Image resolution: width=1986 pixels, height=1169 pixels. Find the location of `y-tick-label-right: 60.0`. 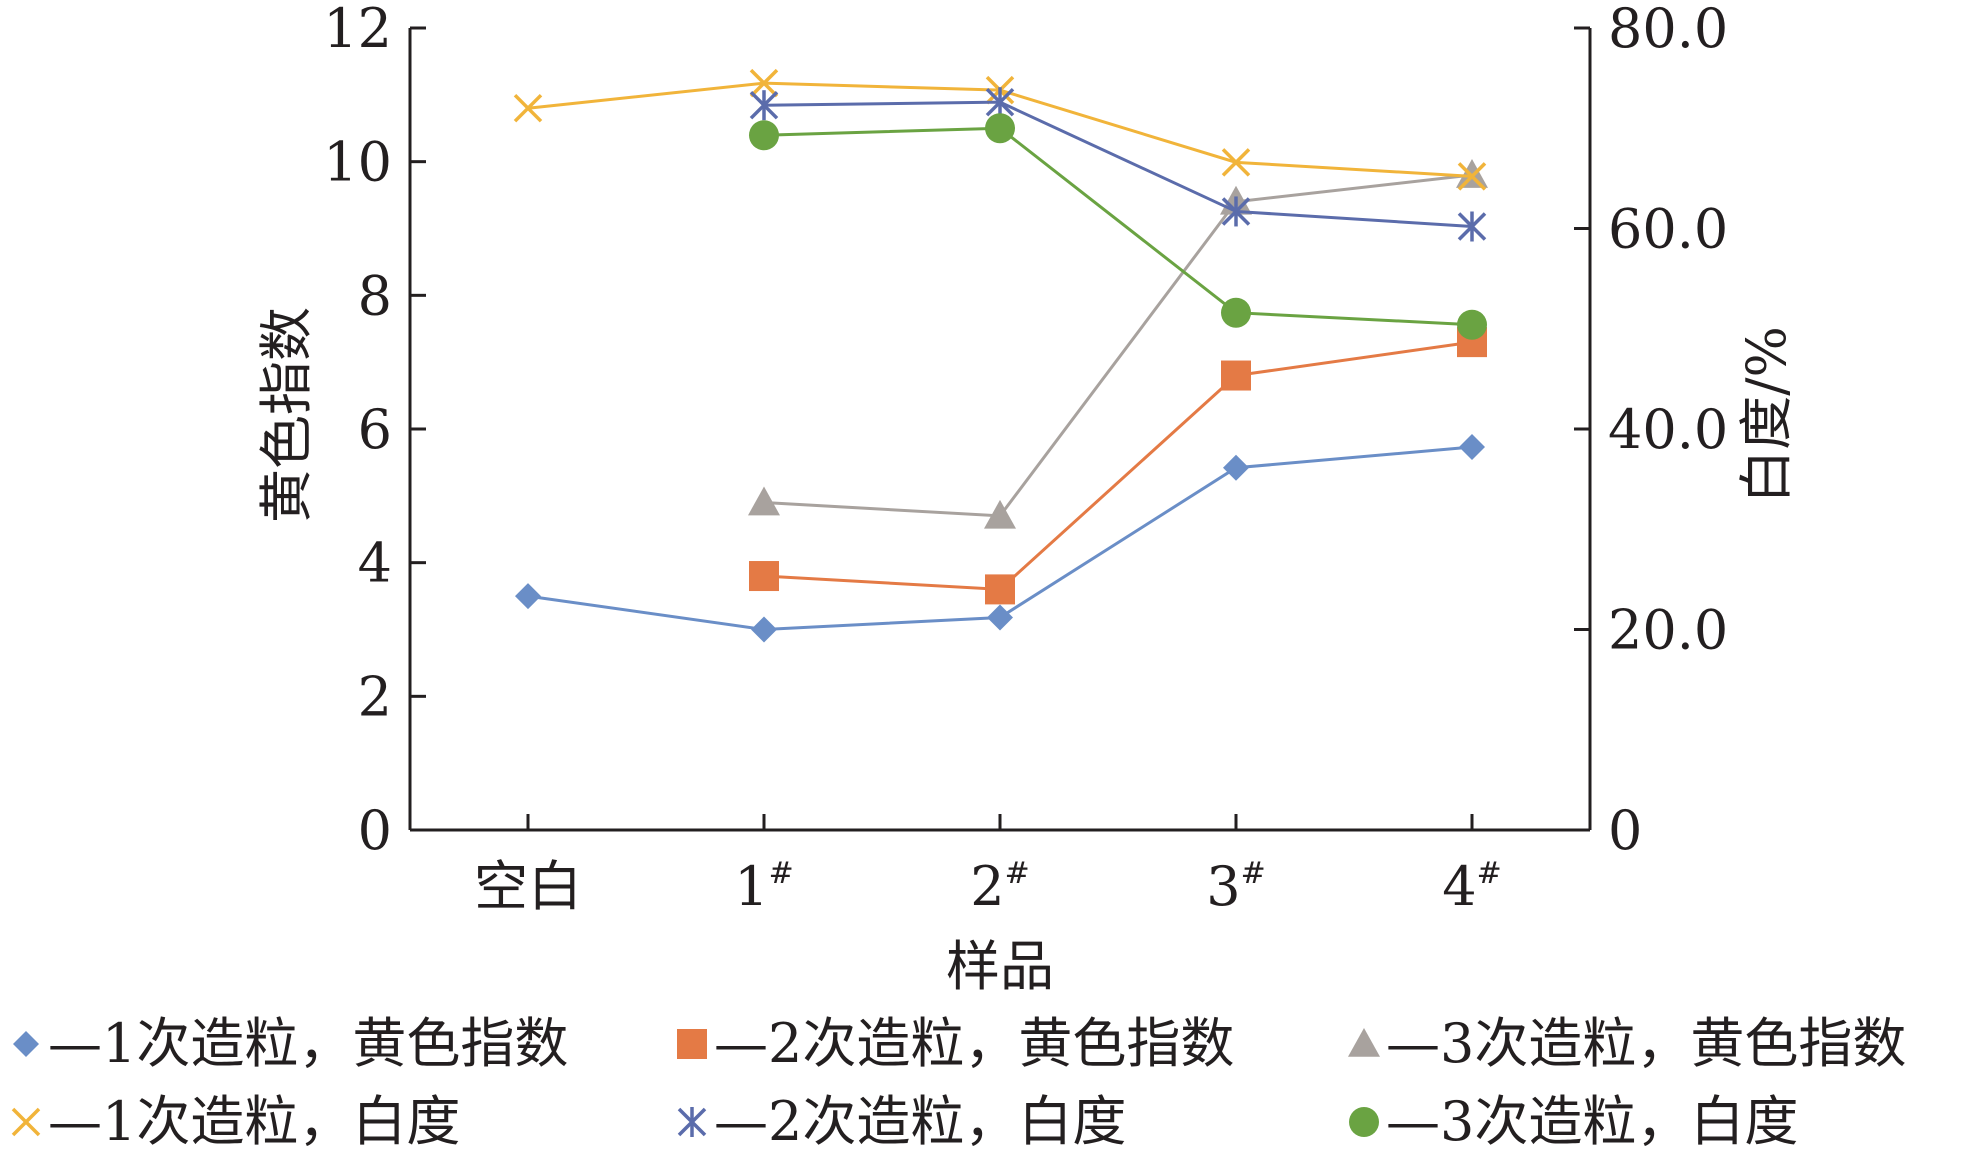

y-tick-label-right: 60.0 is located at coordinates (1668, 229).